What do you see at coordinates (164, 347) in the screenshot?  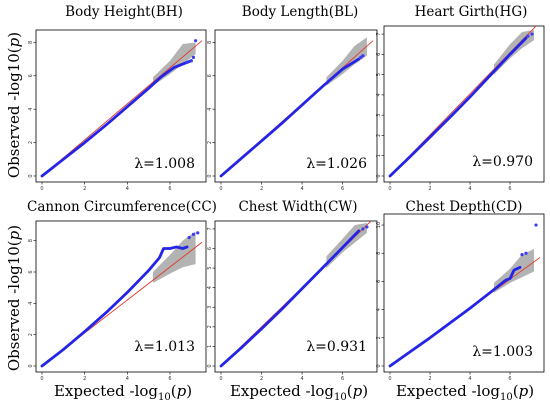 I see `lambda-label: λ=1.013` at bounding box center [164, 347].